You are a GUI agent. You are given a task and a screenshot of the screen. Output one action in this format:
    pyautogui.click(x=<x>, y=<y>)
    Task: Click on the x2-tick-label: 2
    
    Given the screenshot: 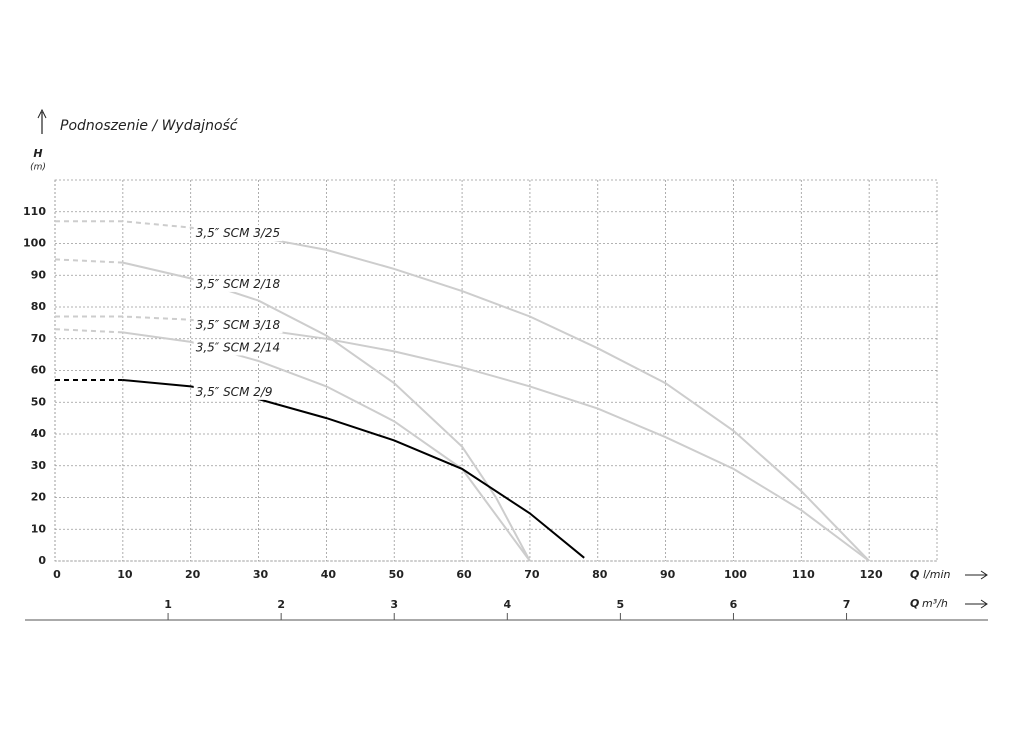 What is the action you would take?
    pyautogui.click(x=281, y=604)
    